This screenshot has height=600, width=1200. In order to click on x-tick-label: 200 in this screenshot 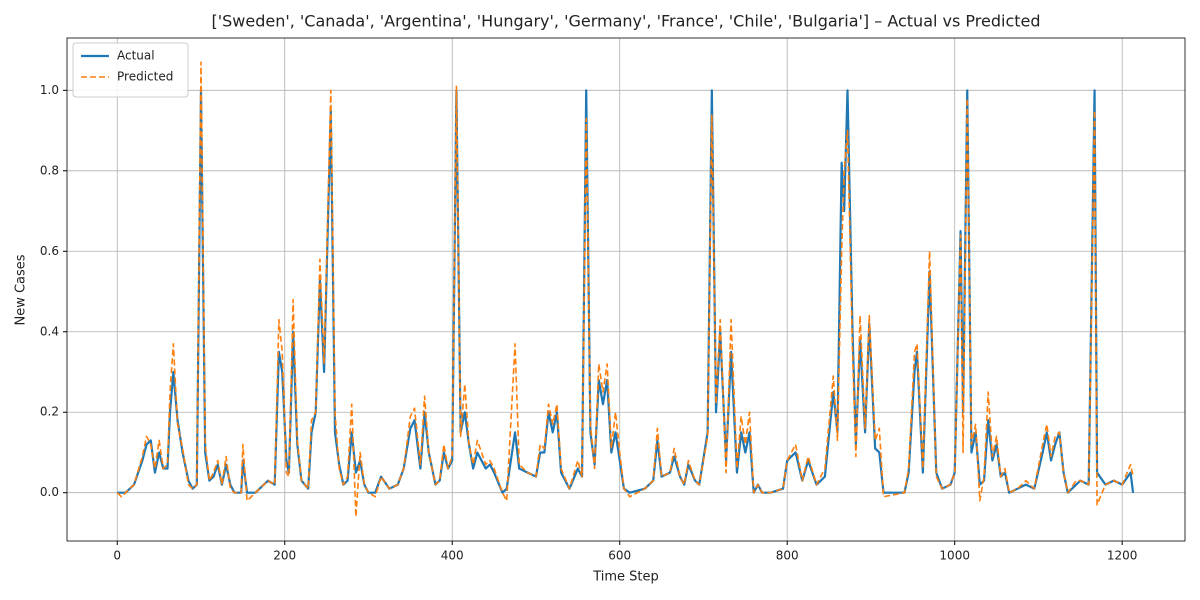, I will do `click(284, 556)`.